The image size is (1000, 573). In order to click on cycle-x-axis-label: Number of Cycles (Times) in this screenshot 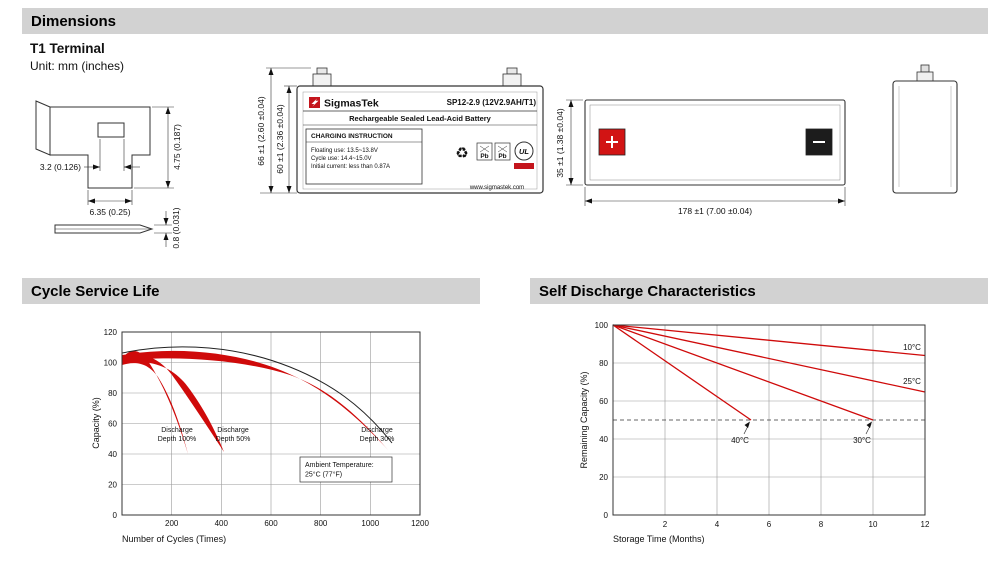, I will do `click(174, 539)`.